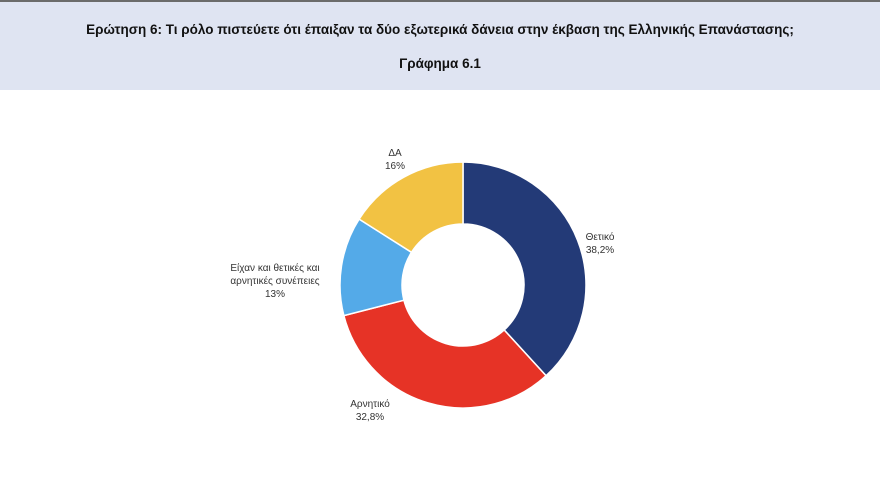 This screenshot has width=880, height=495. I want to click on label-positive-name: Θετικό, so click(600, 237).